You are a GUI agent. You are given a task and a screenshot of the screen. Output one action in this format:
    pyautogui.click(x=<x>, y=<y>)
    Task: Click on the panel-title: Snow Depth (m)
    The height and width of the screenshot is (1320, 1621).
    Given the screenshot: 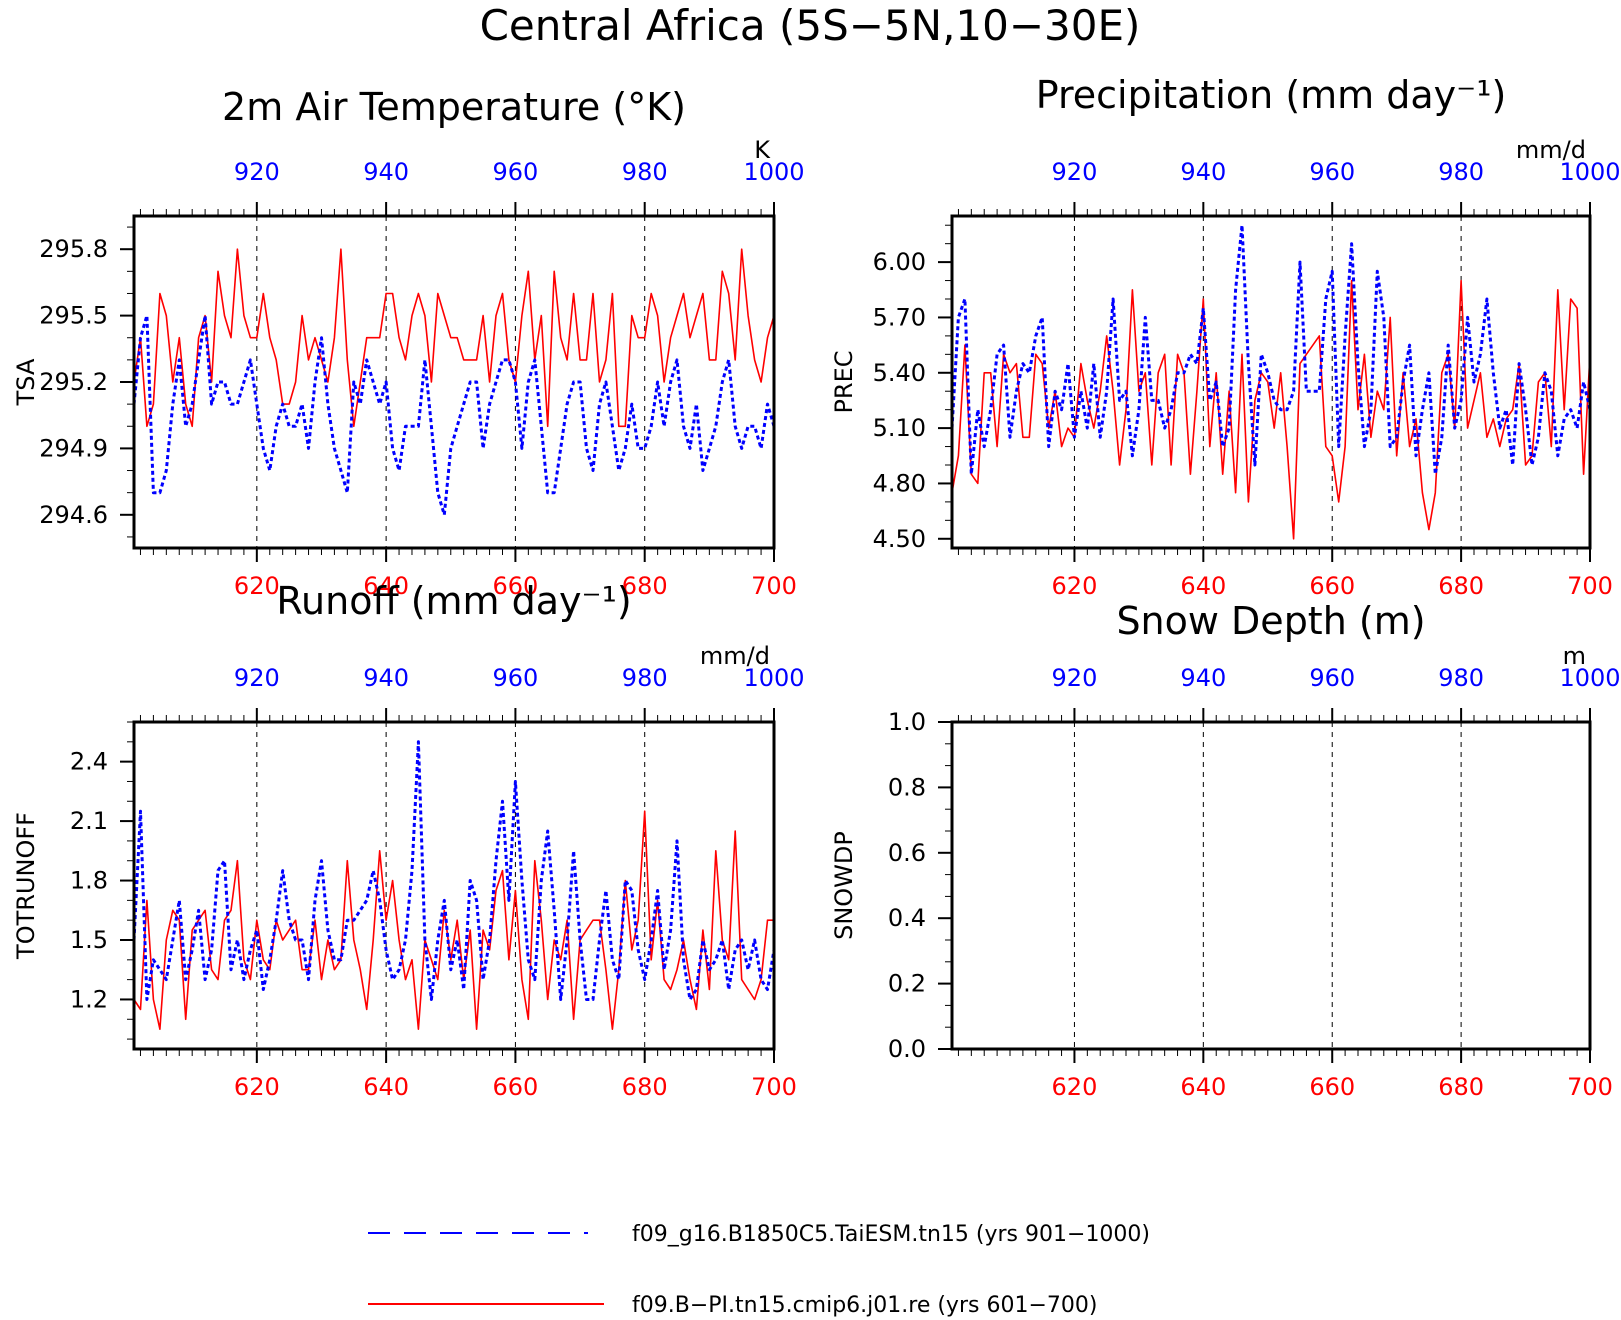 What is the action you would take?
    pyautogui.click(x=1270, y=621)
    